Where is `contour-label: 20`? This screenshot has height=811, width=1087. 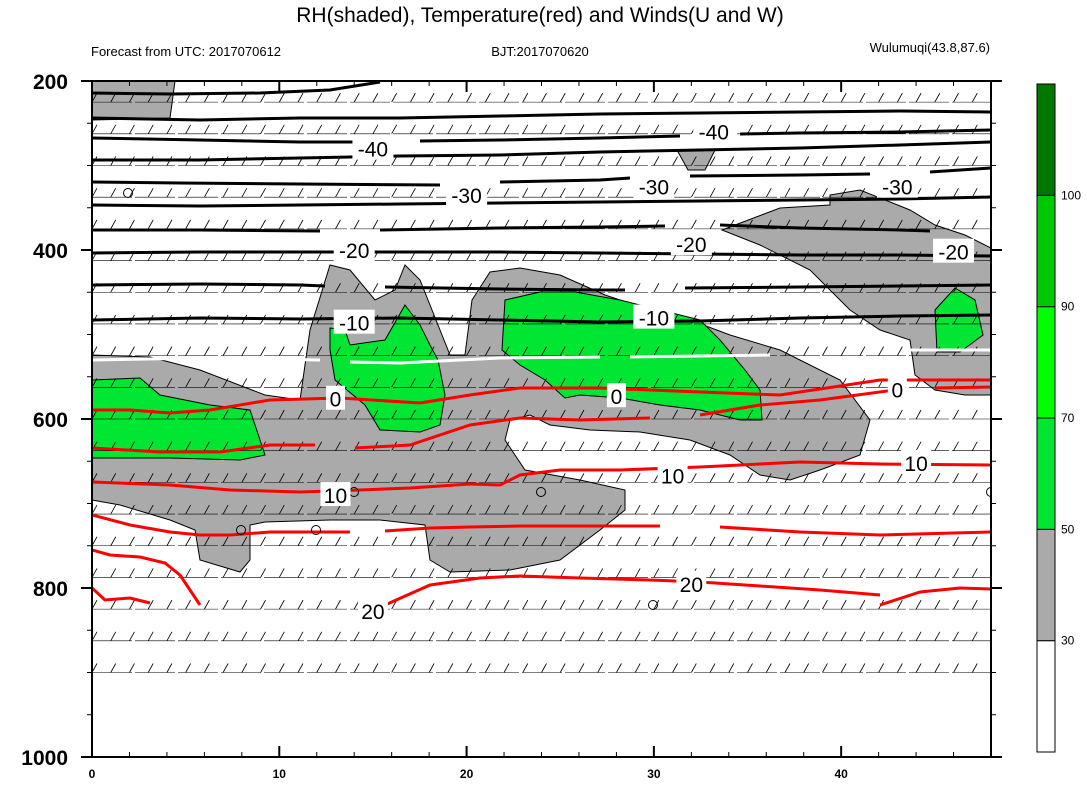 contour-label: 20 is located at coordinates (372, 612).